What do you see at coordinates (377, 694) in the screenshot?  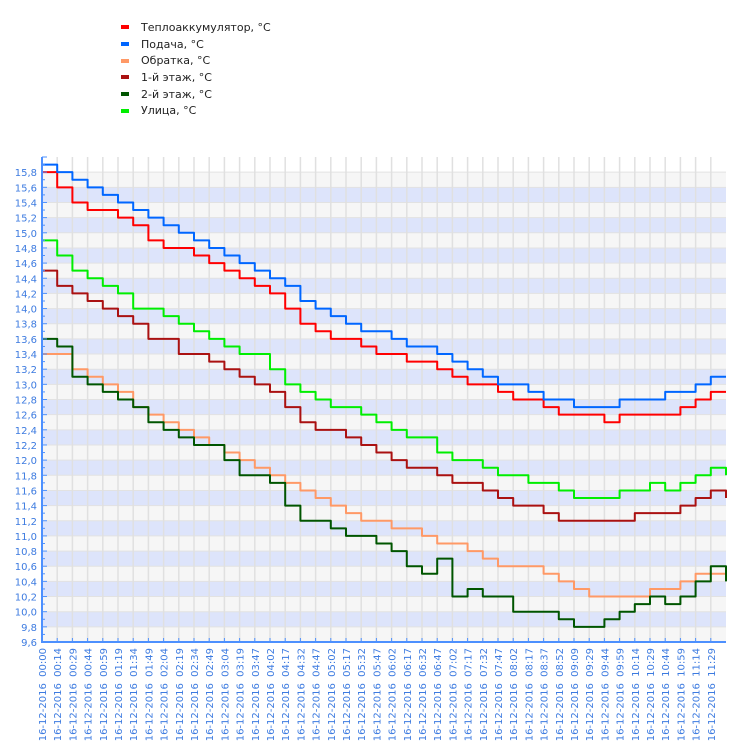 I see `x-tick-label: 16-12-2016 05:47` at bounding box center [377, 694].